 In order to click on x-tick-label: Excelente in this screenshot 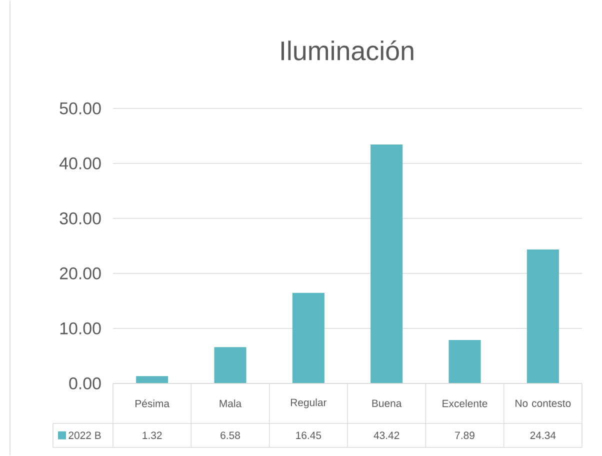, I will do `click(465, 404)`.